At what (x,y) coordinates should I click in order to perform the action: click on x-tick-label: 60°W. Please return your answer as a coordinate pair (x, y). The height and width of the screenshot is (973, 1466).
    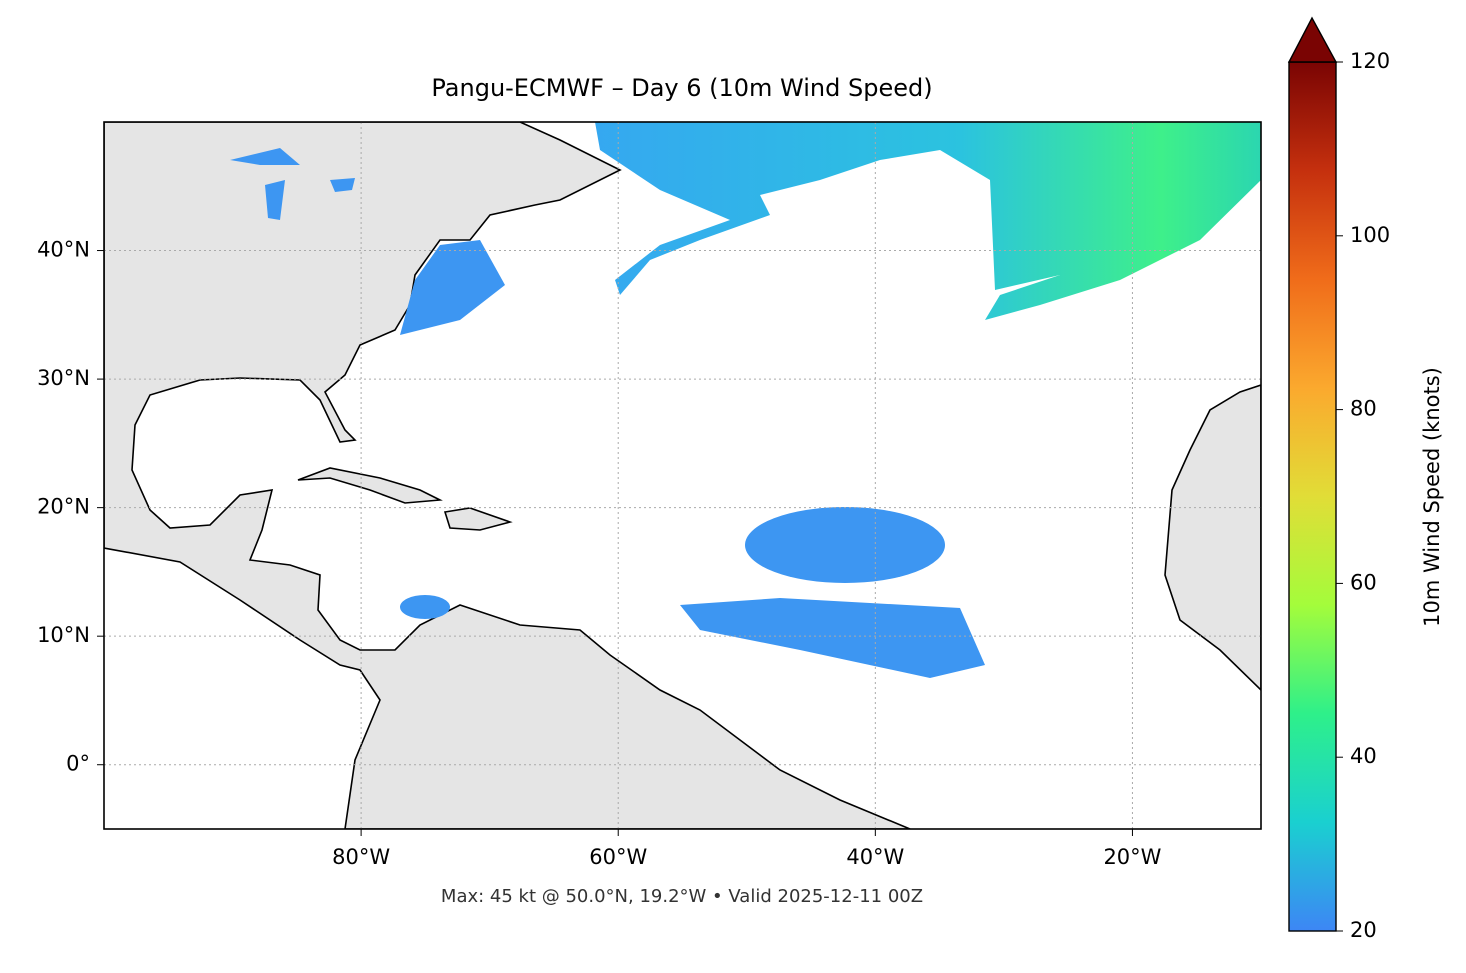
    Looking at the image, I should click on (618, 857).